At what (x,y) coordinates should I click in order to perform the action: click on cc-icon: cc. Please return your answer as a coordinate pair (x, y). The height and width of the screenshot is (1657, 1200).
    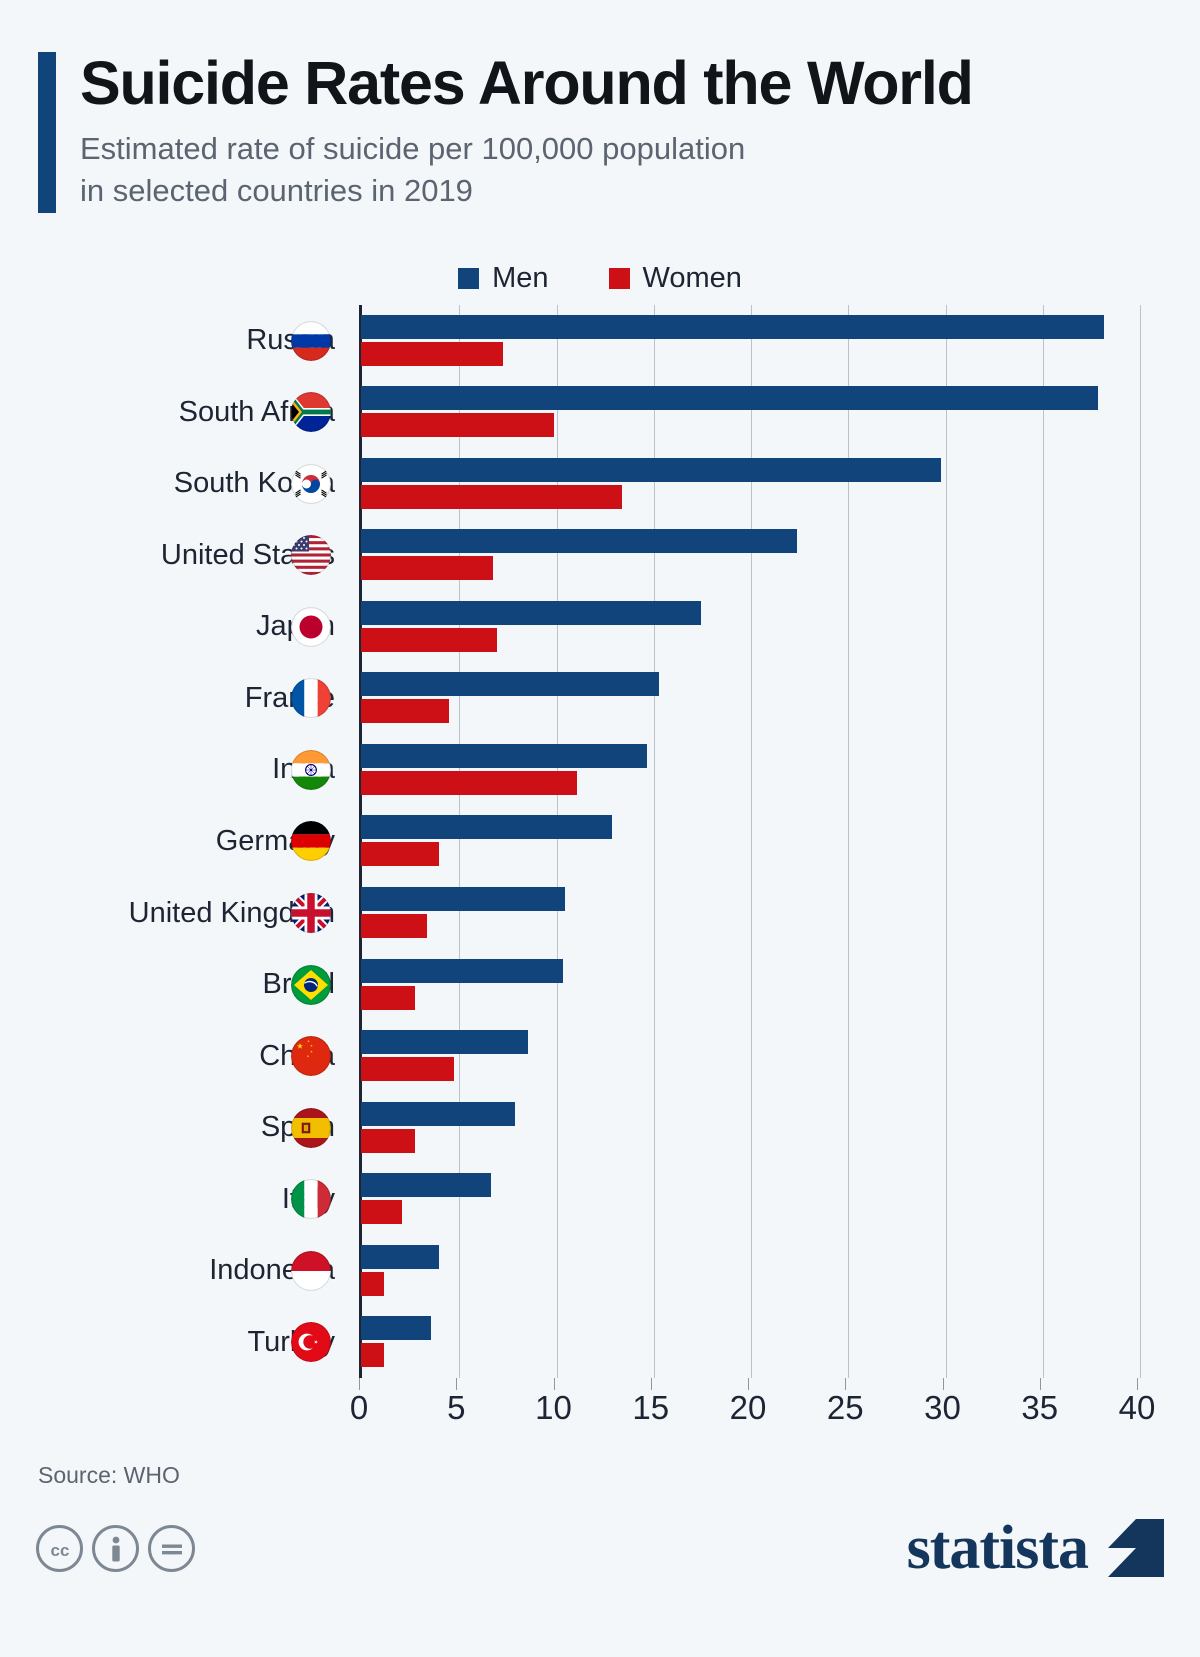
    Looking at the image, I should click on (59, 1548).